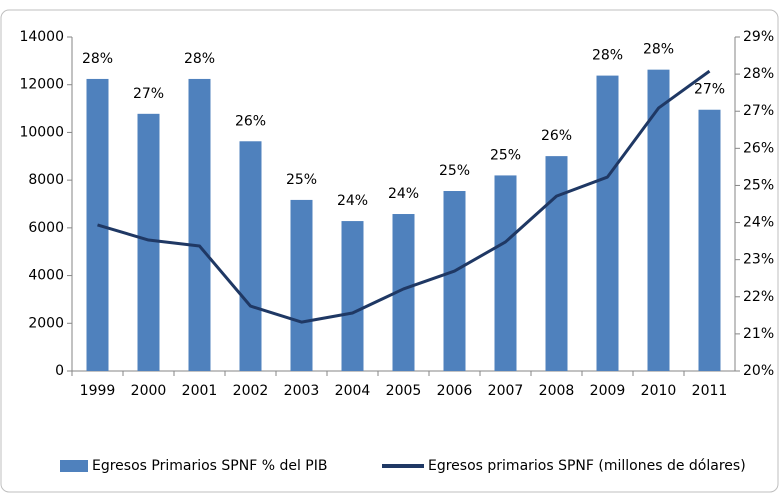 This screenshot has height=494, width=780. I want to click on y2-tick-label: 25%, so click(758, 185).